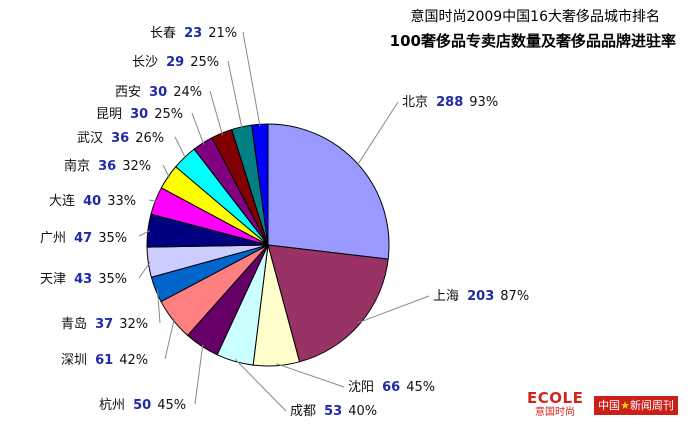  I want to click on slice-label-1: 北京 288 93%, so click(450, 102).